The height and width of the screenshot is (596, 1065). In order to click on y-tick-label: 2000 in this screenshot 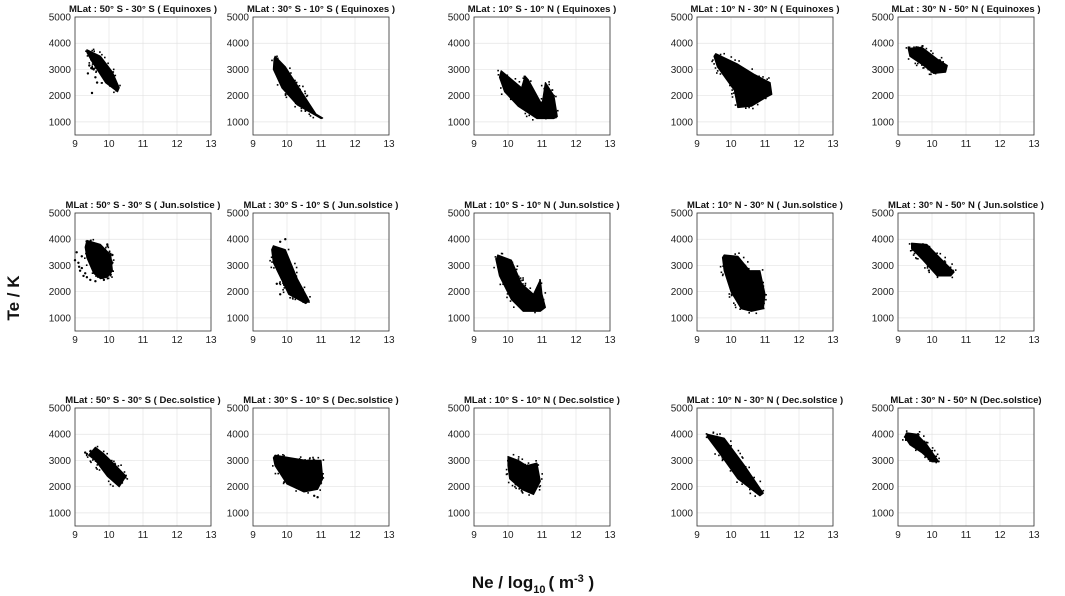, I will do `click(883, 487)`.